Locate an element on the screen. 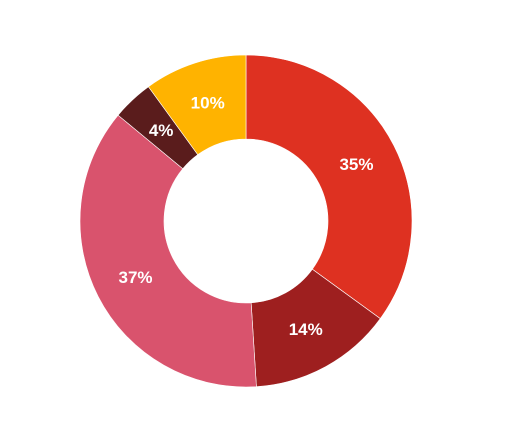 The image size is (506, 448). slice-label-2: 14% is located at coordinates (306, 329).